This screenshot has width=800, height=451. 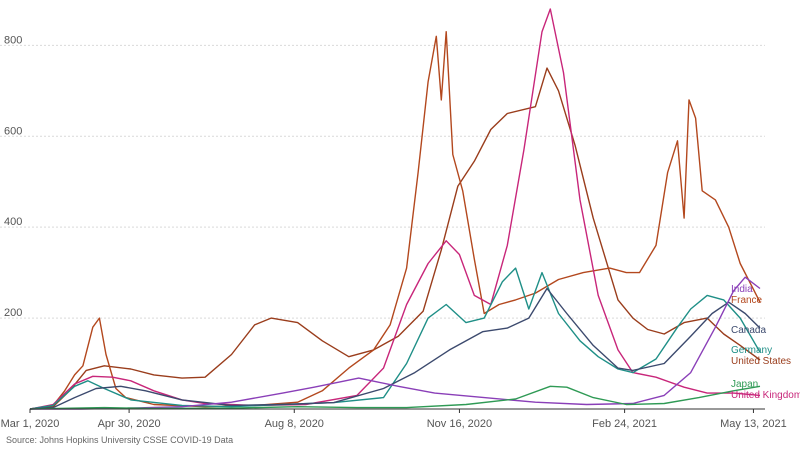 What do you see at coordinates (129, 424) in the screenshot?
I see `x-tick-label: Apr 30, 2020` at bounding box center [129, 424].